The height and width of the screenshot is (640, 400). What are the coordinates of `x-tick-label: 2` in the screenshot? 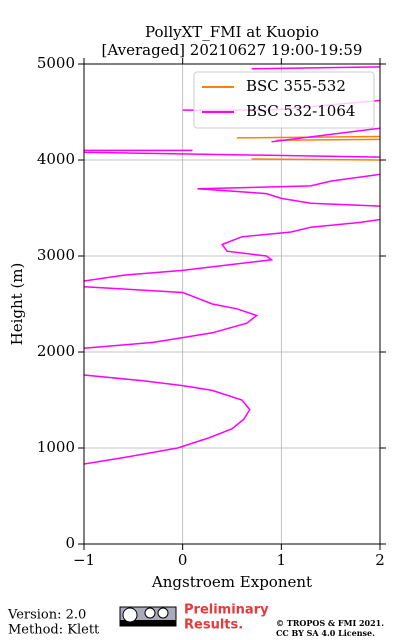 It's located at (380, 560).